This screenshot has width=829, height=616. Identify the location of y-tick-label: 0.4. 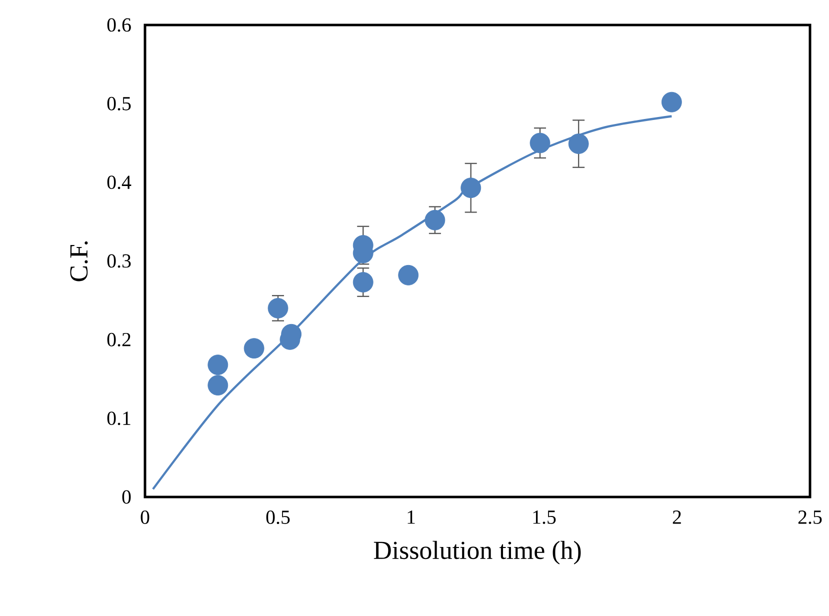
(119, 183).